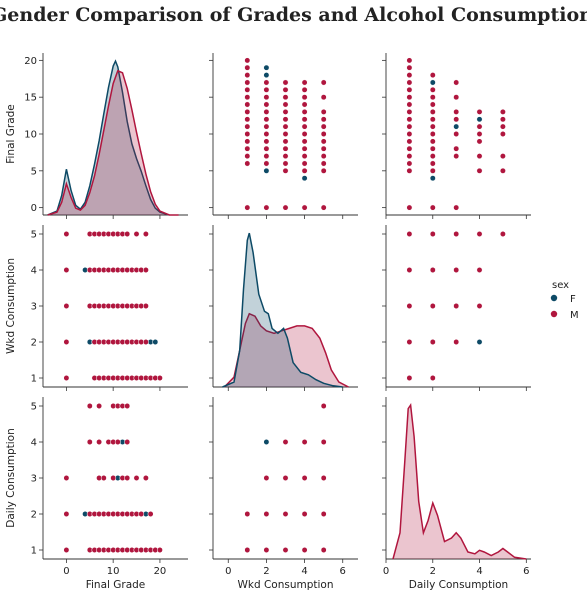 This screenshot has width=587, height=597. Describe the element at coordinates (11, 477) in the screenshot. I see `y-axis-label: Daily Consumption` at that location.